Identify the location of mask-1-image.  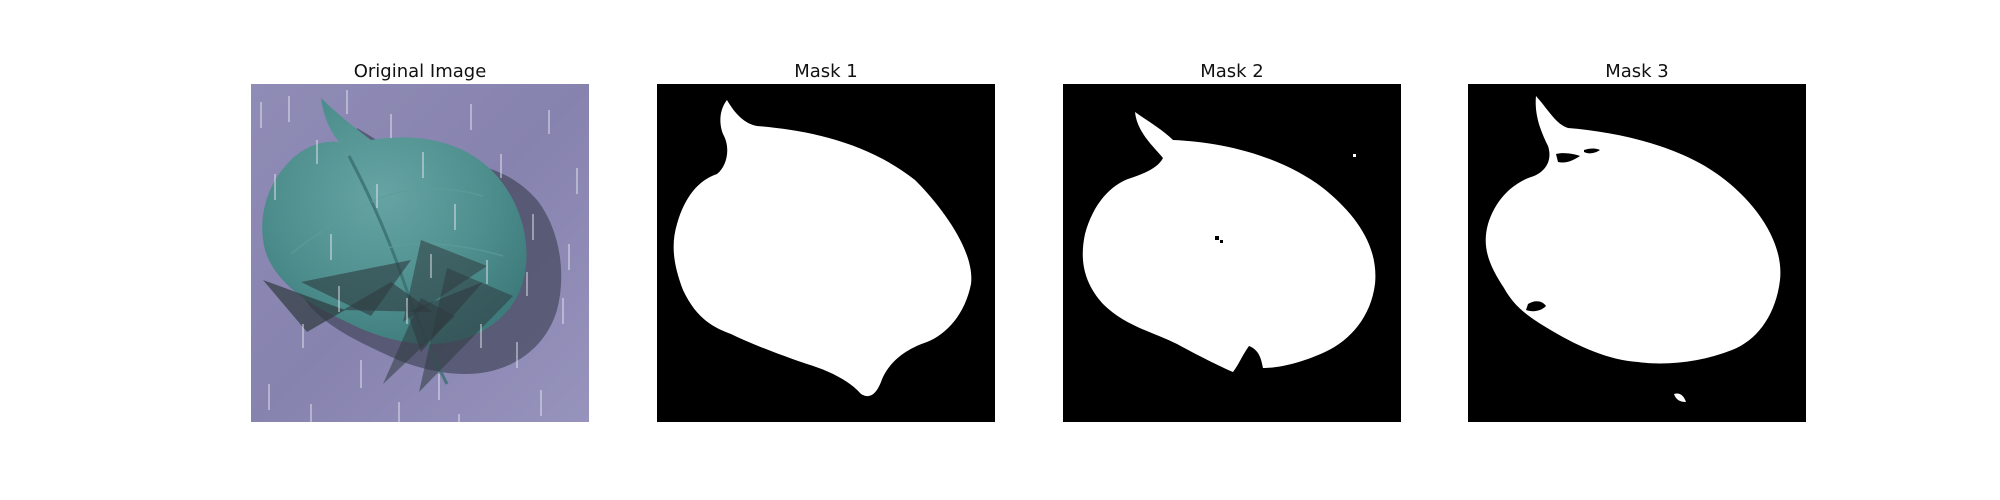
(826, 253).